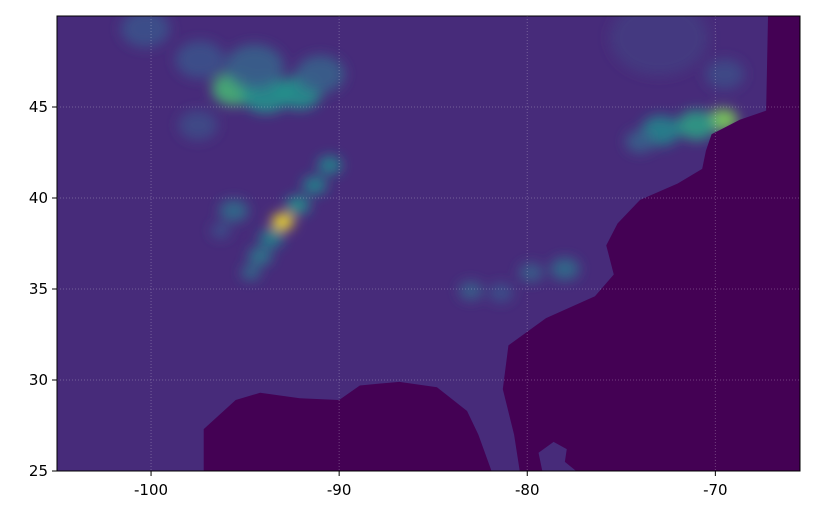 The height and width of the screenshot is (523, 815). What do you see at coordinates (38, 289) in the screenshot?
I see `y-tick-label: 35` at bounding box center [38, 289].